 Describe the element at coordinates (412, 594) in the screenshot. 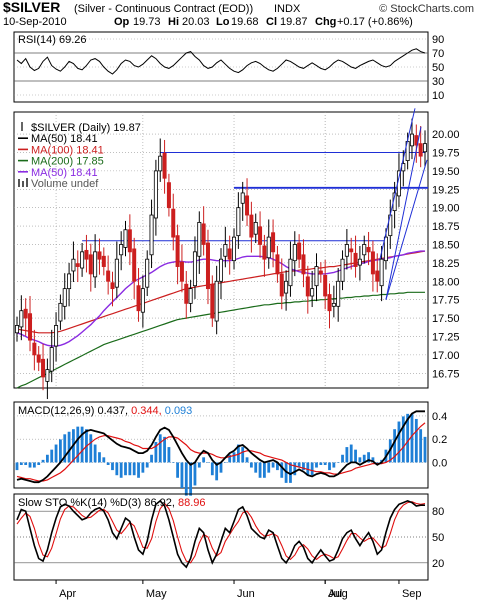

I see `x-tick-label: Sep` at that location.